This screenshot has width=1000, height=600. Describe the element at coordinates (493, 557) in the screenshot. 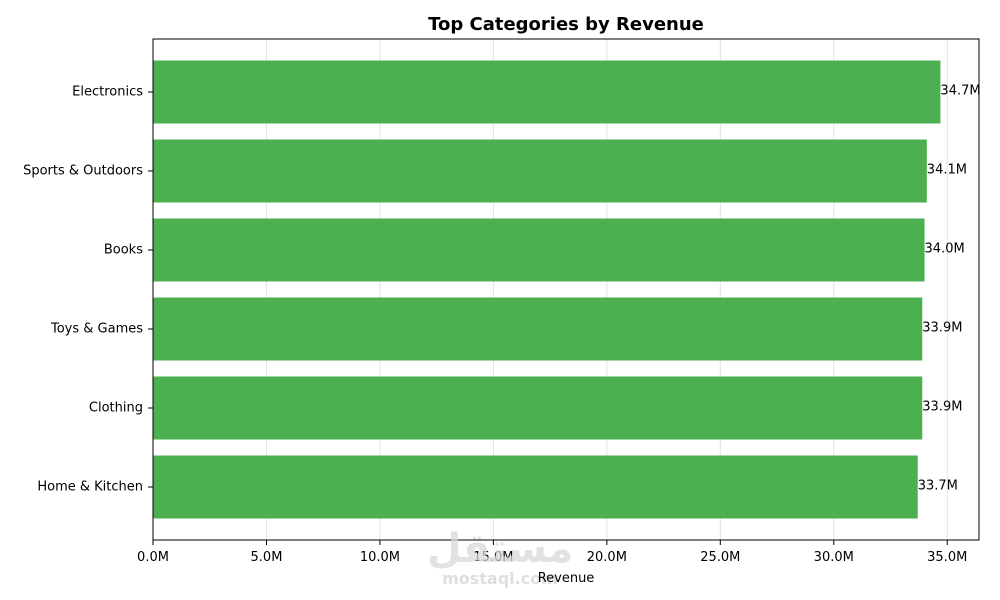

I see `x-tick-label: 15.0M` at that location.